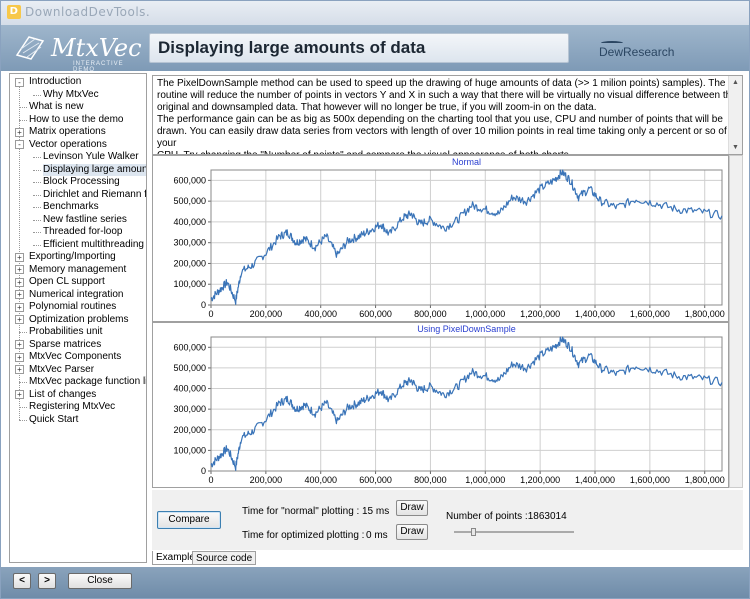  Describe the element at coordinates (377, 535) in the screenshot. I see `optimized-time-value: 0 ms` at that location.